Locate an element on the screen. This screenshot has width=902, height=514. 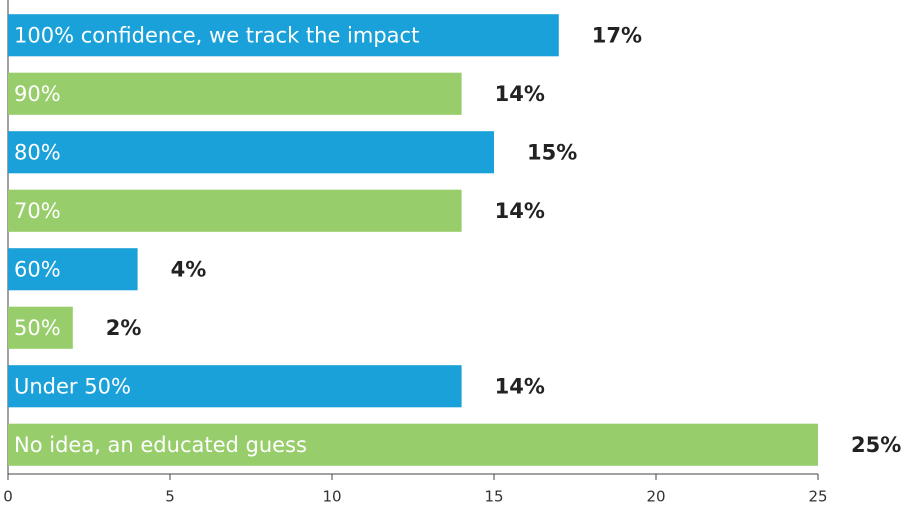
x-tick-label: 15 is located at coordinates (493, 497).